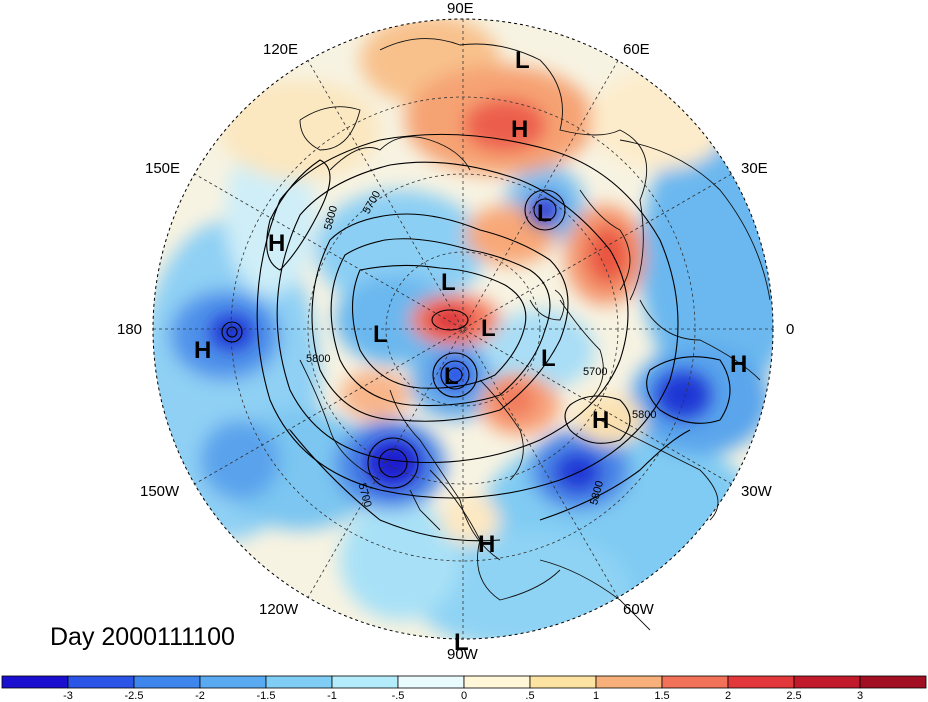 The height and width of the screenshot is (702, 928). Describe the element at coordinates (860, 696) in the screenshot. I see `colorbar-tick-label: 3` at that location.